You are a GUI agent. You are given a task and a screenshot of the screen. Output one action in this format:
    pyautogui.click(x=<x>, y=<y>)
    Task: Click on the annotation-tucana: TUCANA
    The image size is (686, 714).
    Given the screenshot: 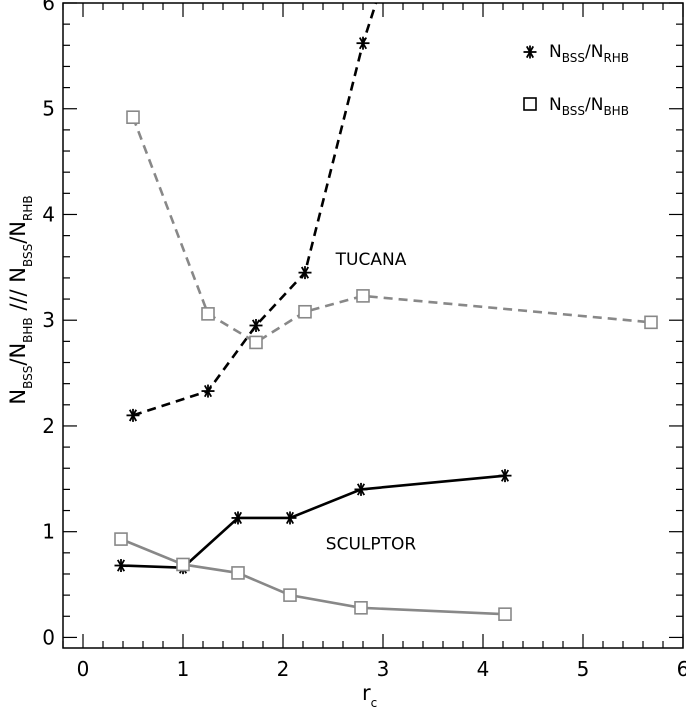 What is the action you would take?
    pyautogui.click(x=371, y=260)
    